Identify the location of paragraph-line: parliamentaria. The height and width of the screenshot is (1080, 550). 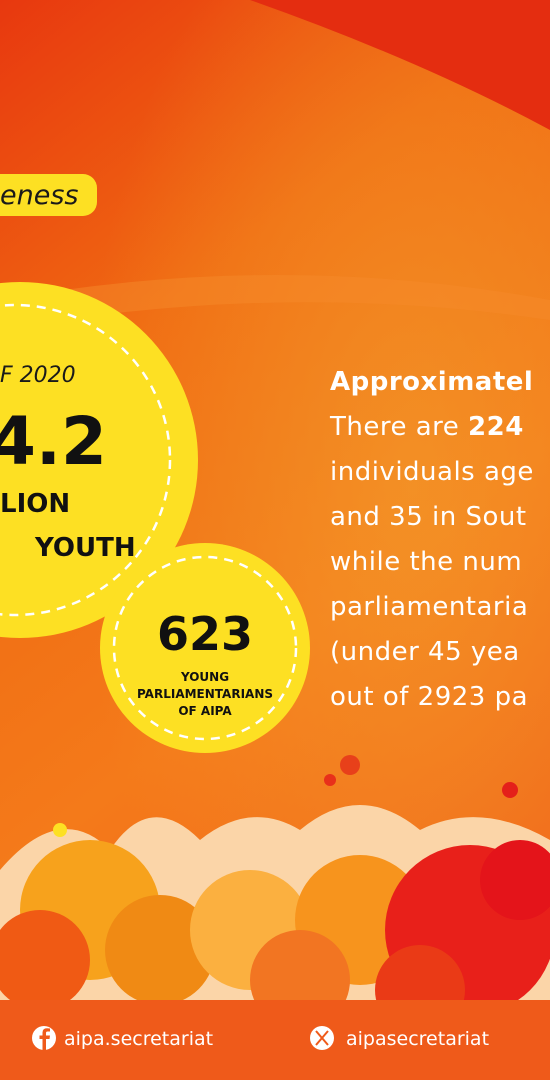
(429, 607).